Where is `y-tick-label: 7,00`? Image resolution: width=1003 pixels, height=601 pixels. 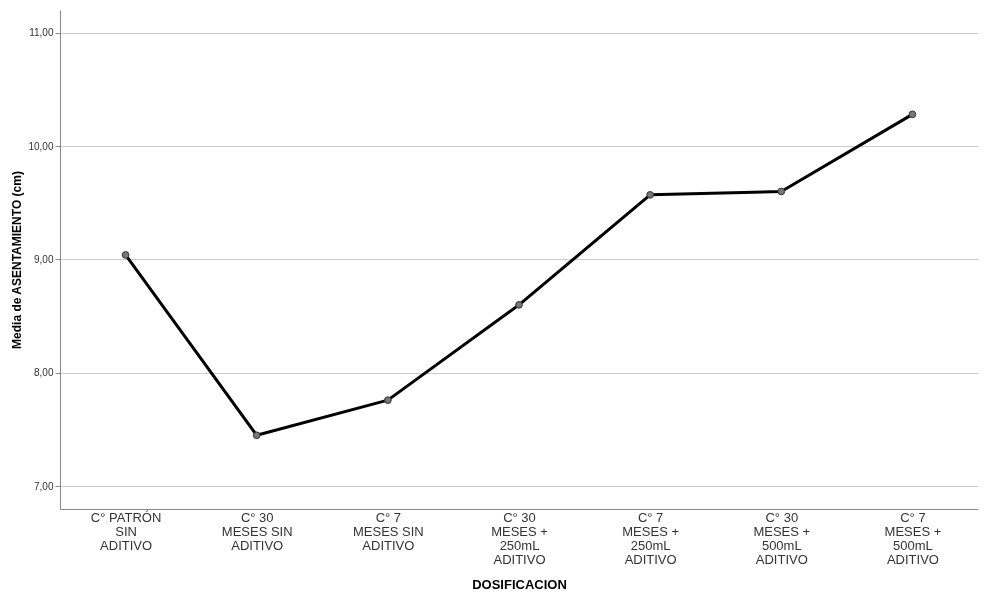
y-tick-label: 7,00 is located at coordinates (44, 486).